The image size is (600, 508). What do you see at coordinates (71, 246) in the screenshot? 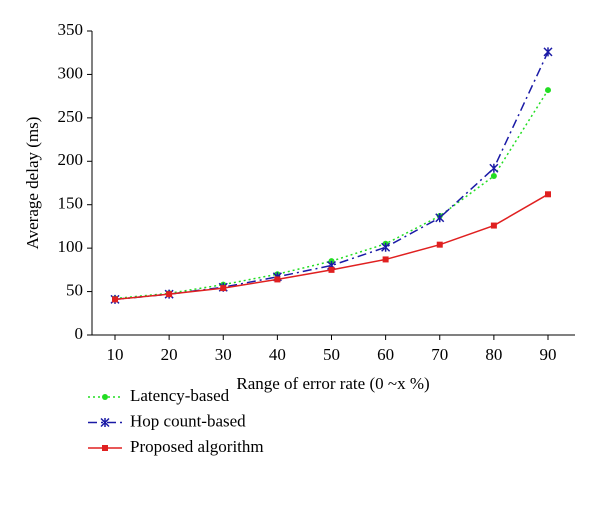
I see `y-tick-label: 100` at bounding box center [71, 246].